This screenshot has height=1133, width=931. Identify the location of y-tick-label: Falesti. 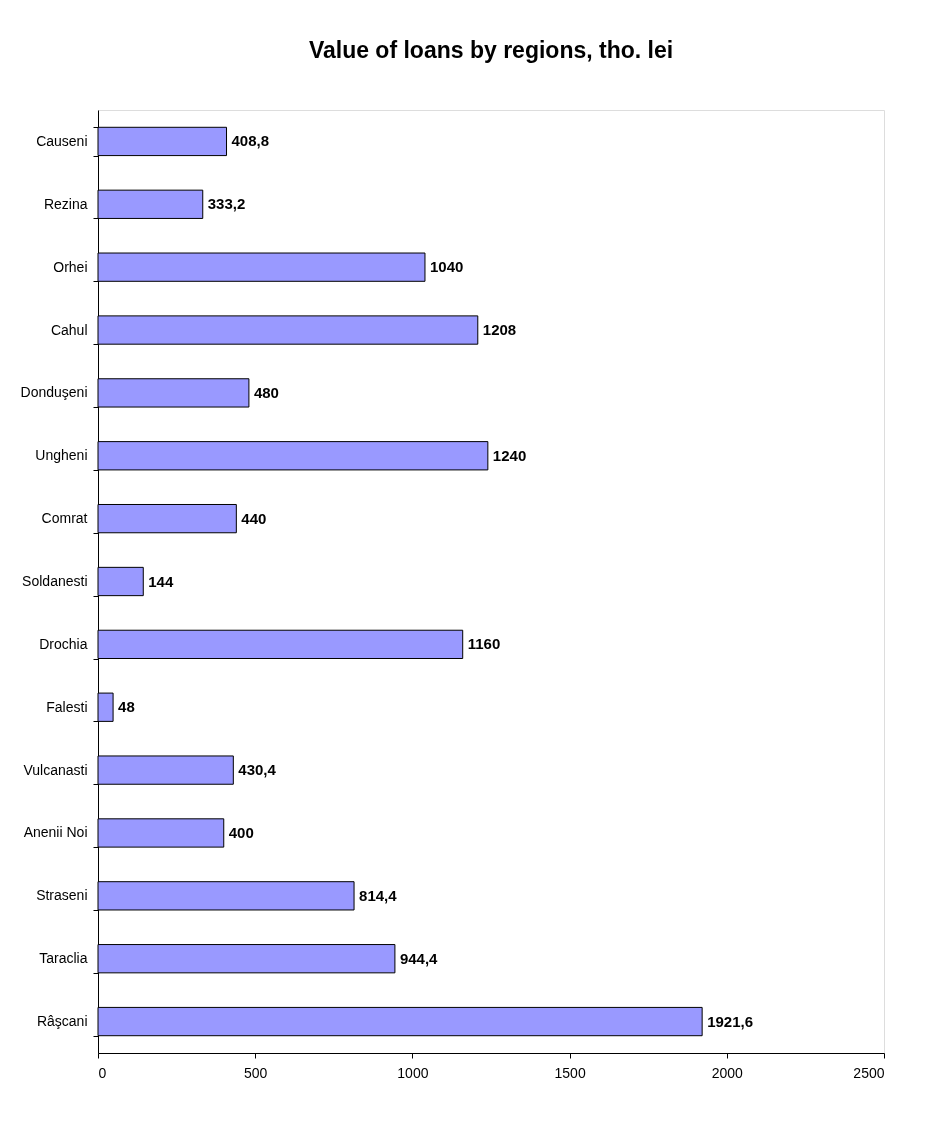
(67, 706).